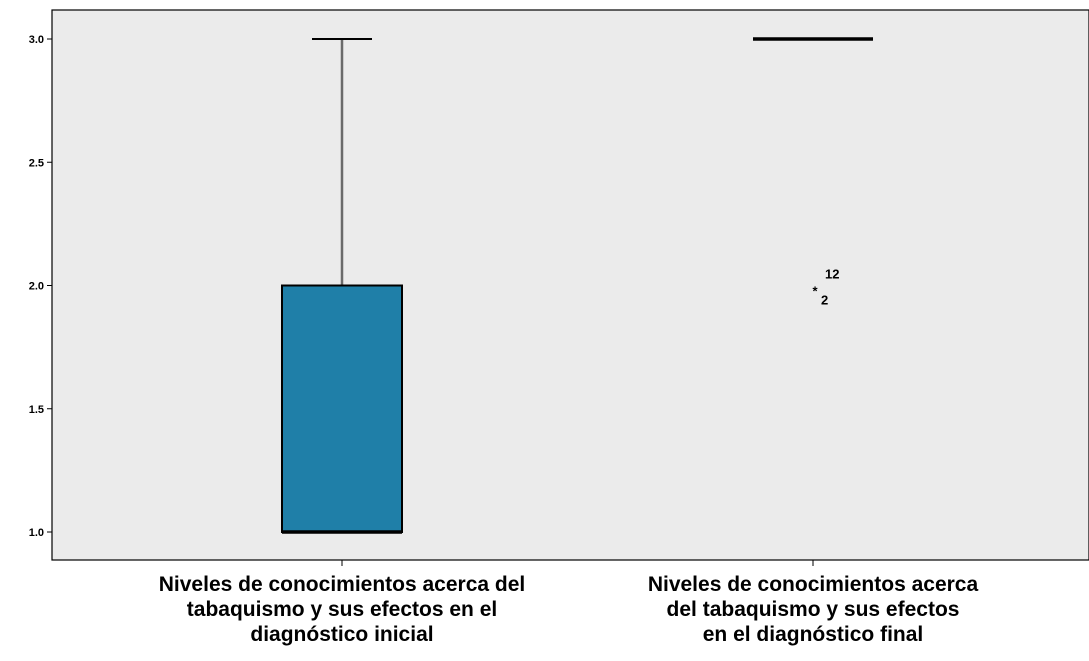 The image size is (1089, 661). Describe the element at coordinates (36, 163) in the screenshot. I see `y-tick-label: 2.5` at that location.